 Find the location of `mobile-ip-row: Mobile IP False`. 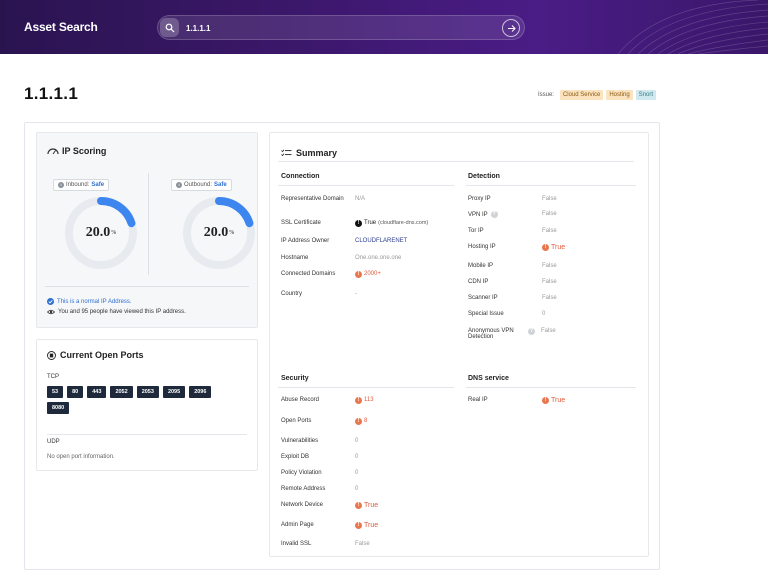

mobile-ip-row: Mobile IP False is located at coordinates (512, 266).